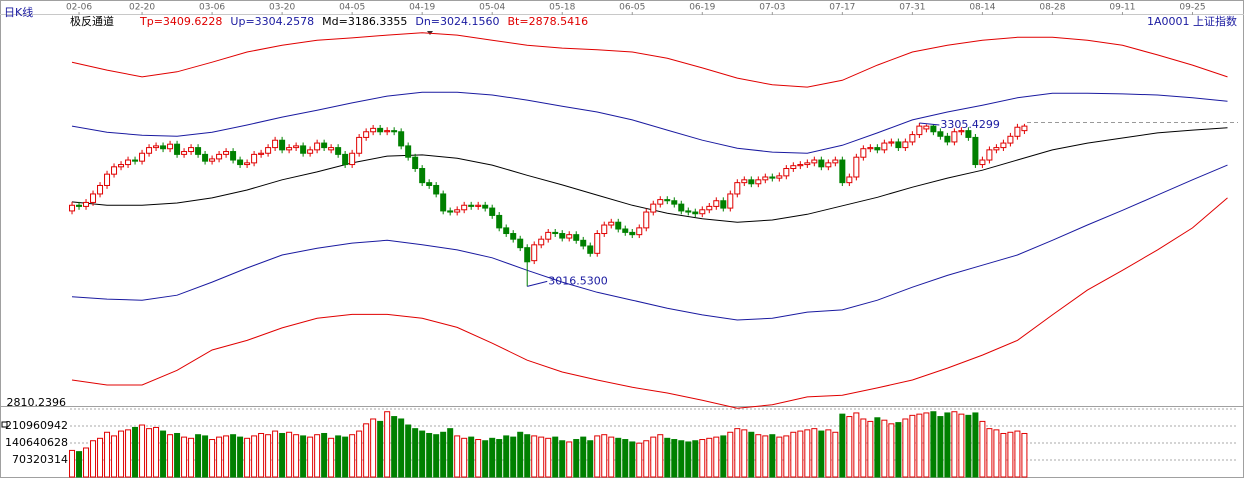 The height and width of the screenshot is (478, 1244). Describe the element at coordinates (772, 8) in the screenshot. I see `x-tick-label: 07-03` at that location.